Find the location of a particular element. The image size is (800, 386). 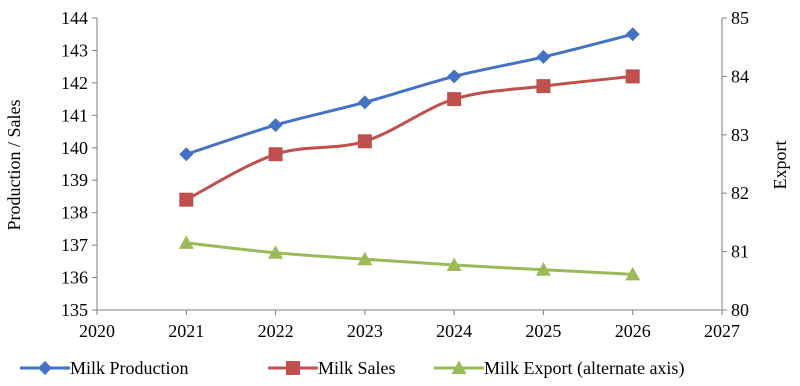

series-line is located at coordinates (409, 258).